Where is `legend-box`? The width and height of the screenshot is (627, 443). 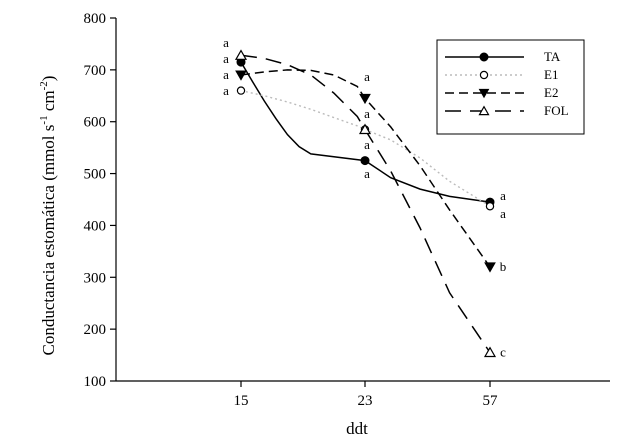
legend-box is located at coordinates (510, 87).